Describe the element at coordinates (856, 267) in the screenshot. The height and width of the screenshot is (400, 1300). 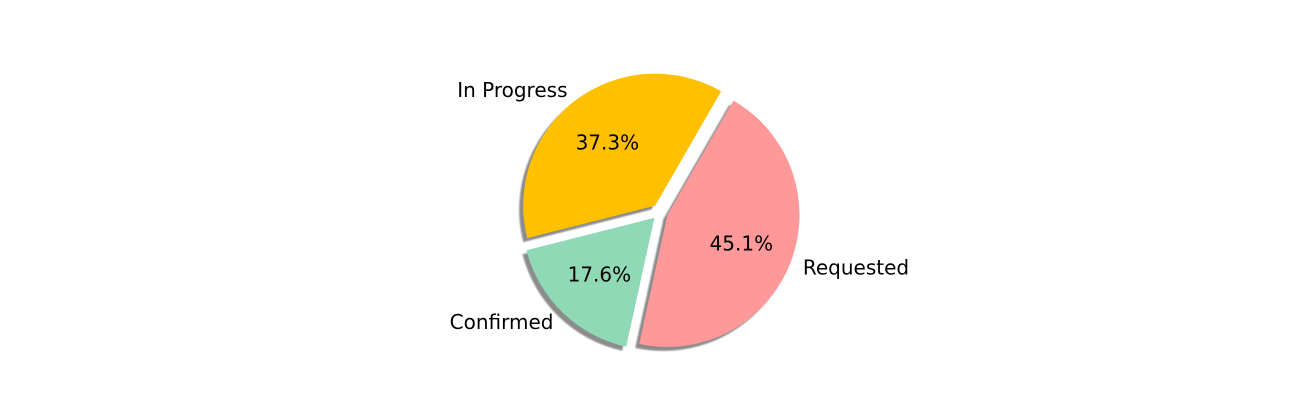
I see `pie-category-label-requested: Requested` at that location.